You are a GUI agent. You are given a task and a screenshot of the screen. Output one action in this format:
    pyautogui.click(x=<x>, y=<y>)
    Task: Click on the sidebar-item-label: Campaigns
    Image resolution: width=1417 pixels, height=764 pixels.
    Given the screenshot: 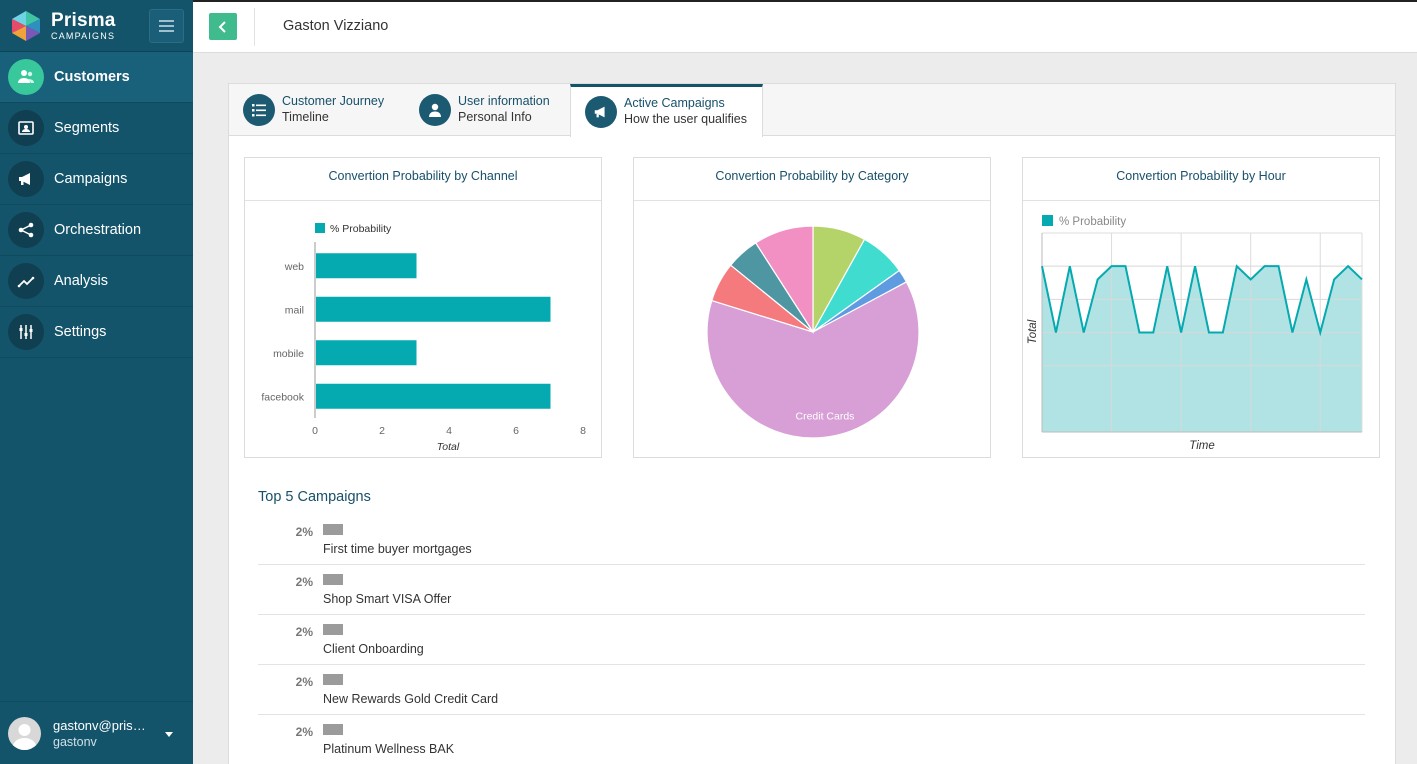 What is the action you would take?
    pyautogui.click(x=91, y=179)
    